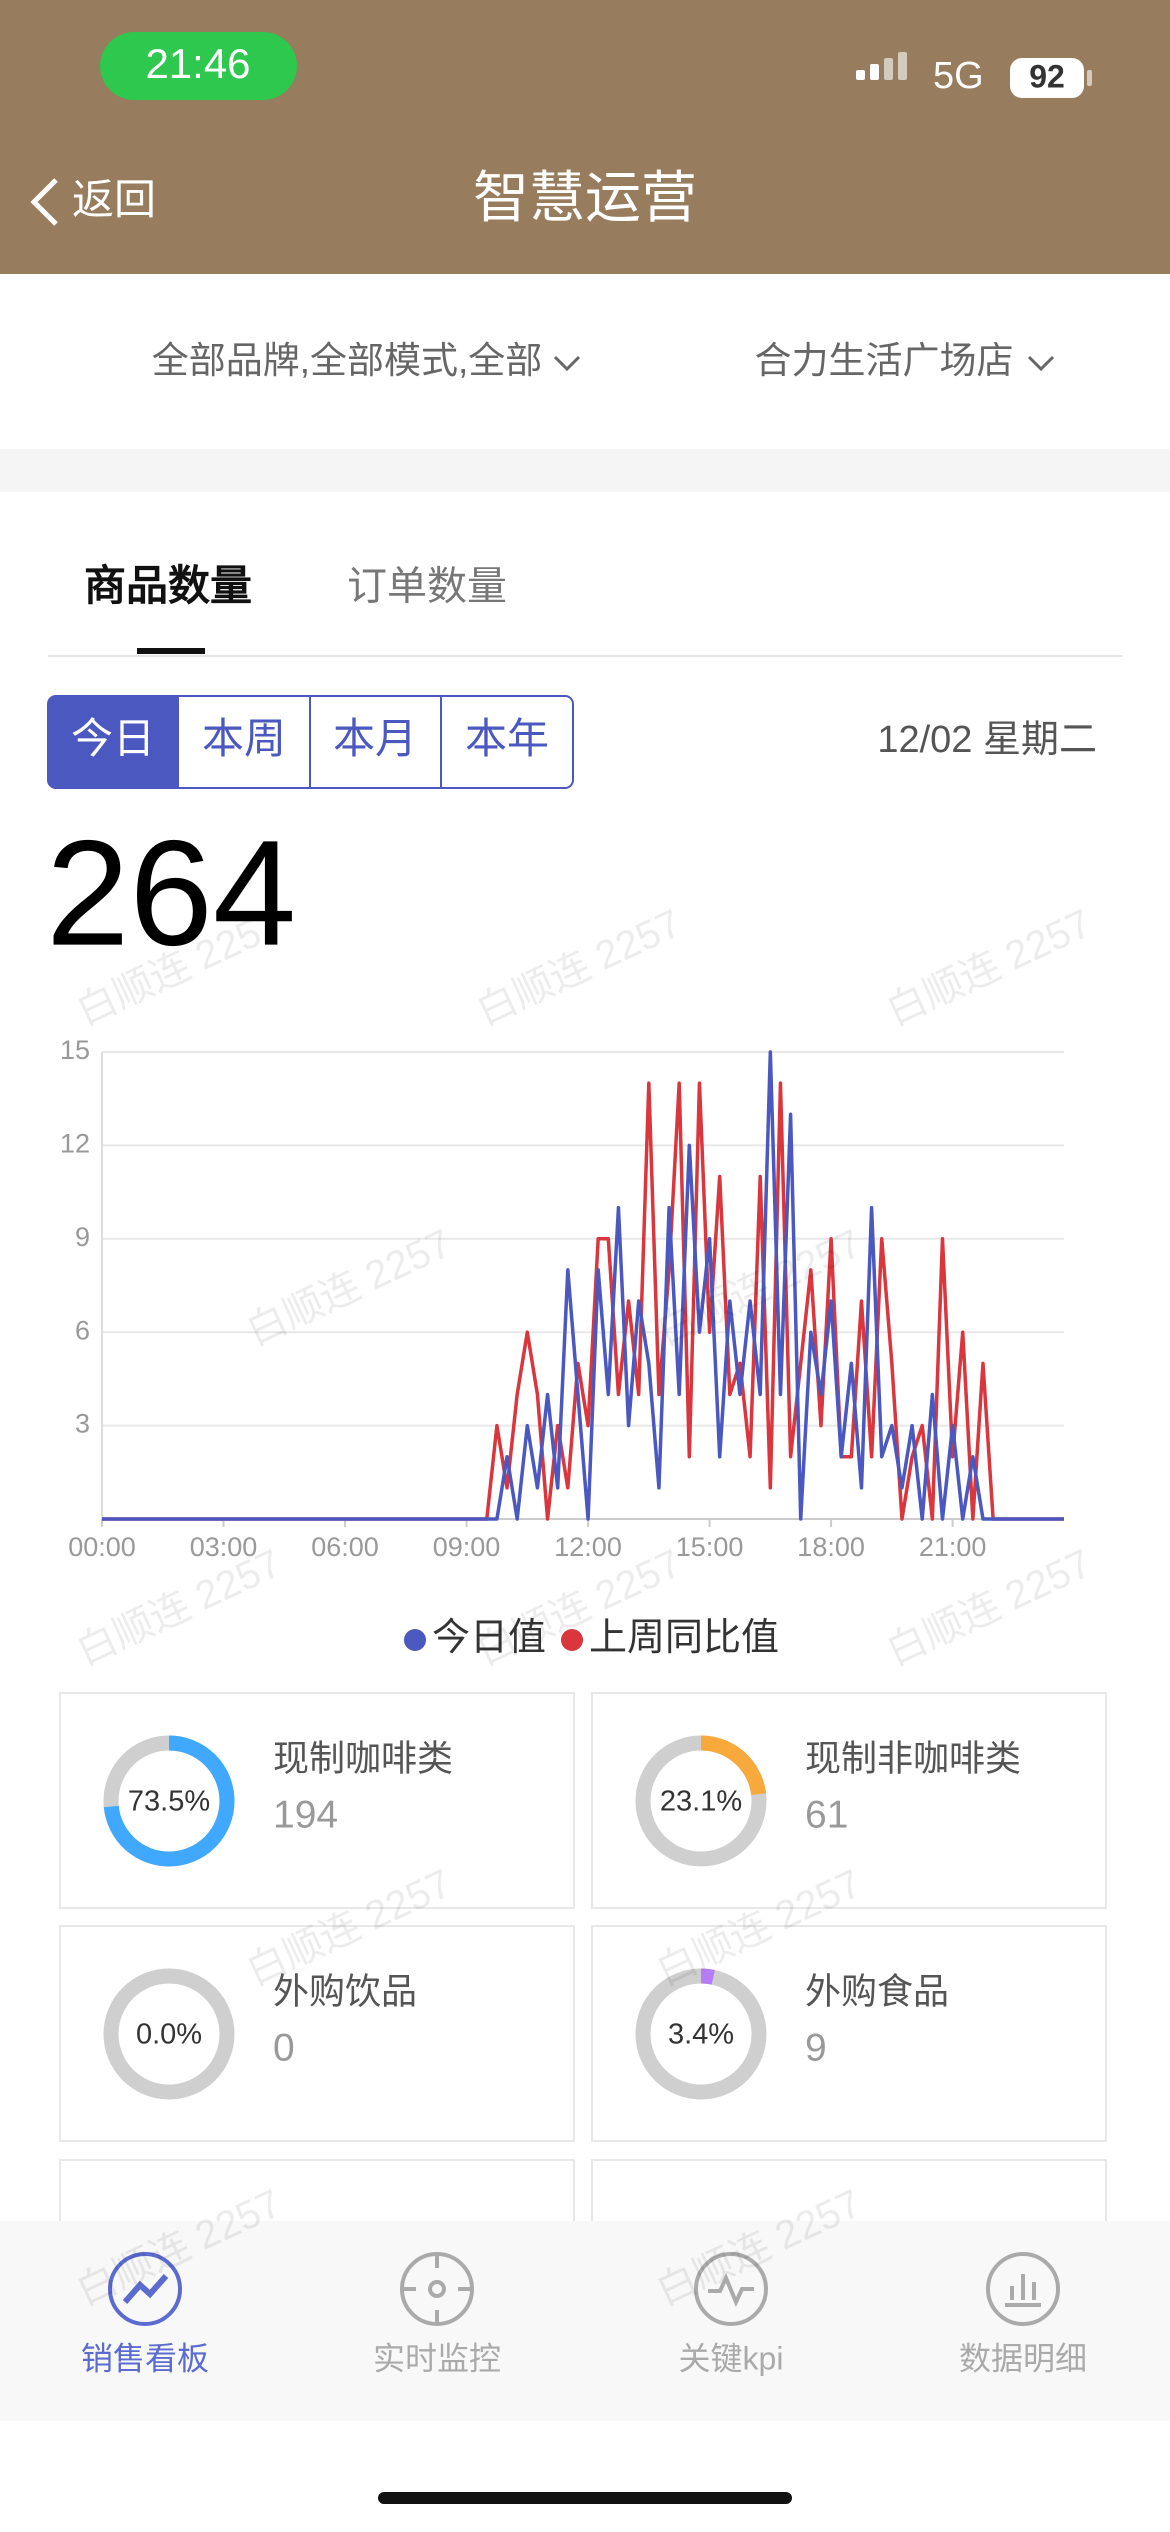  I want to click on tab-bar, so click(585, 2321).